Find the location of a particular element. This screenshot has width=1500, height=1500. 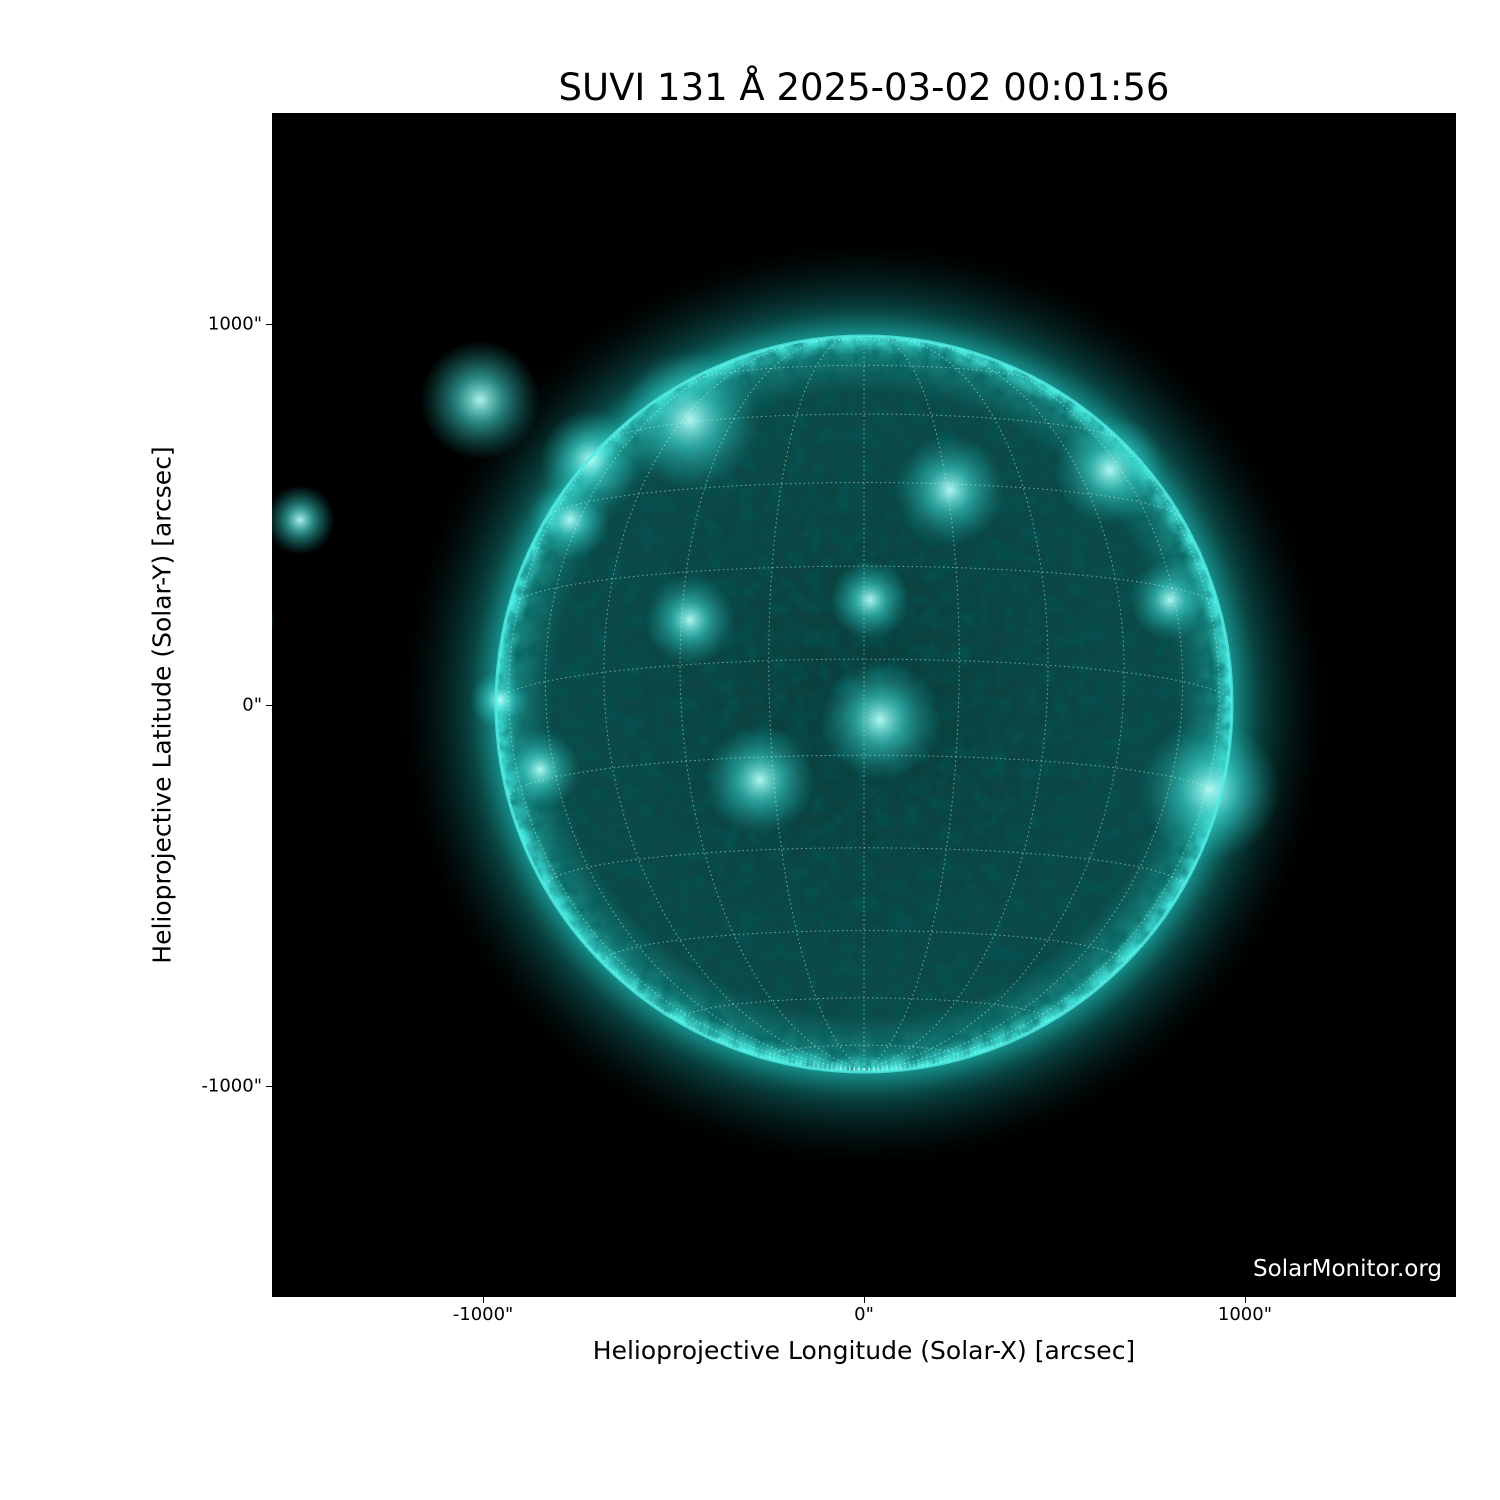

x-tick-label: 0" is located at coordinates (864, 1314).